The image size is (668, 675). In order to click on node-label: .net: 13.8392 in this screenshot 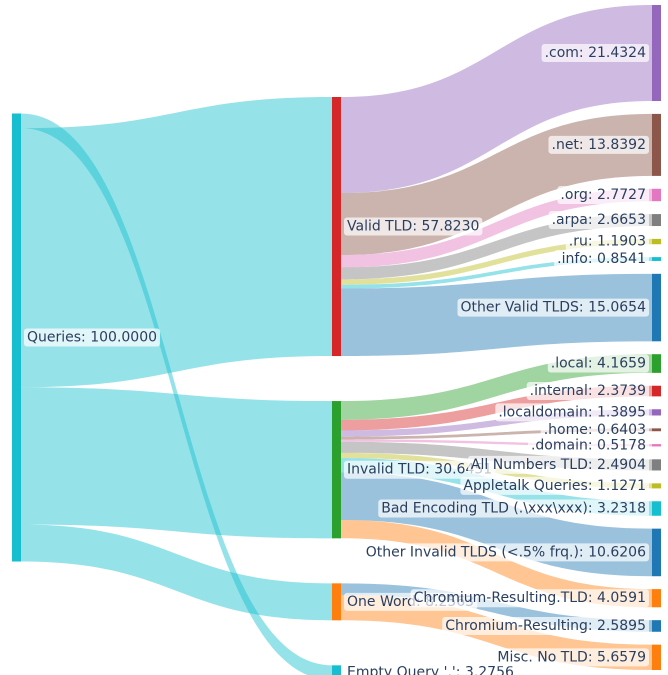, I will do `click(599, 145)`.